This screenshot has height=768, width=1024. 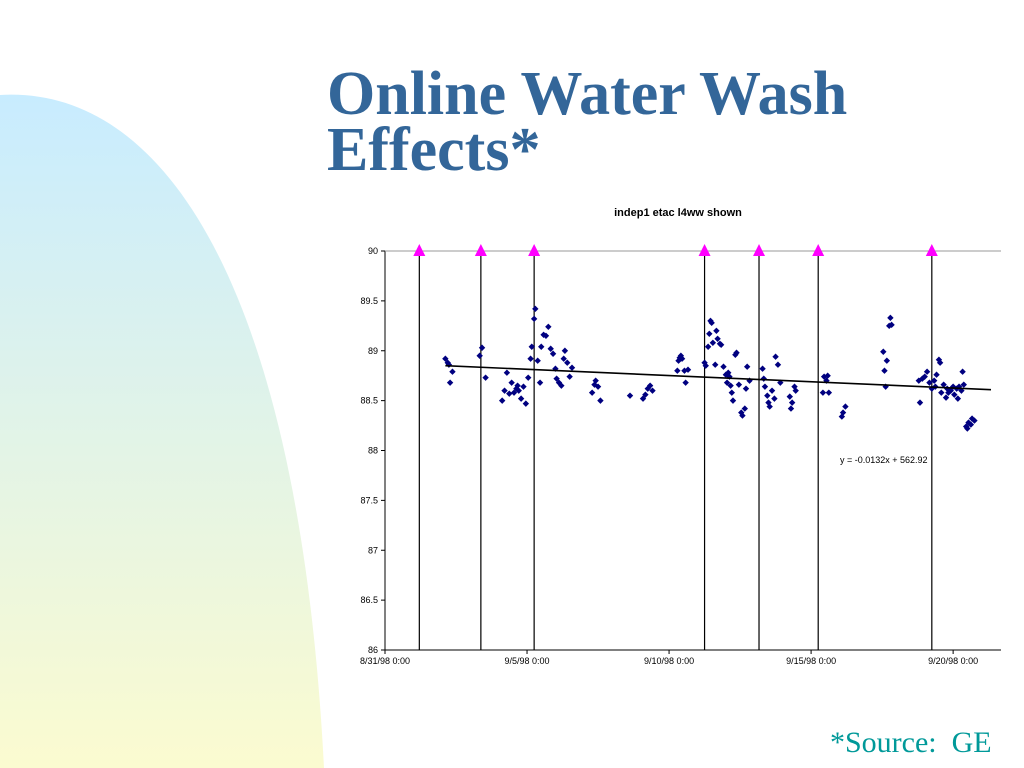 What do you see at coordinates (678, 213) in the screenshot?
I see `chart-title: indep1 etac l4ww shown` at bounding box center [678, 213].